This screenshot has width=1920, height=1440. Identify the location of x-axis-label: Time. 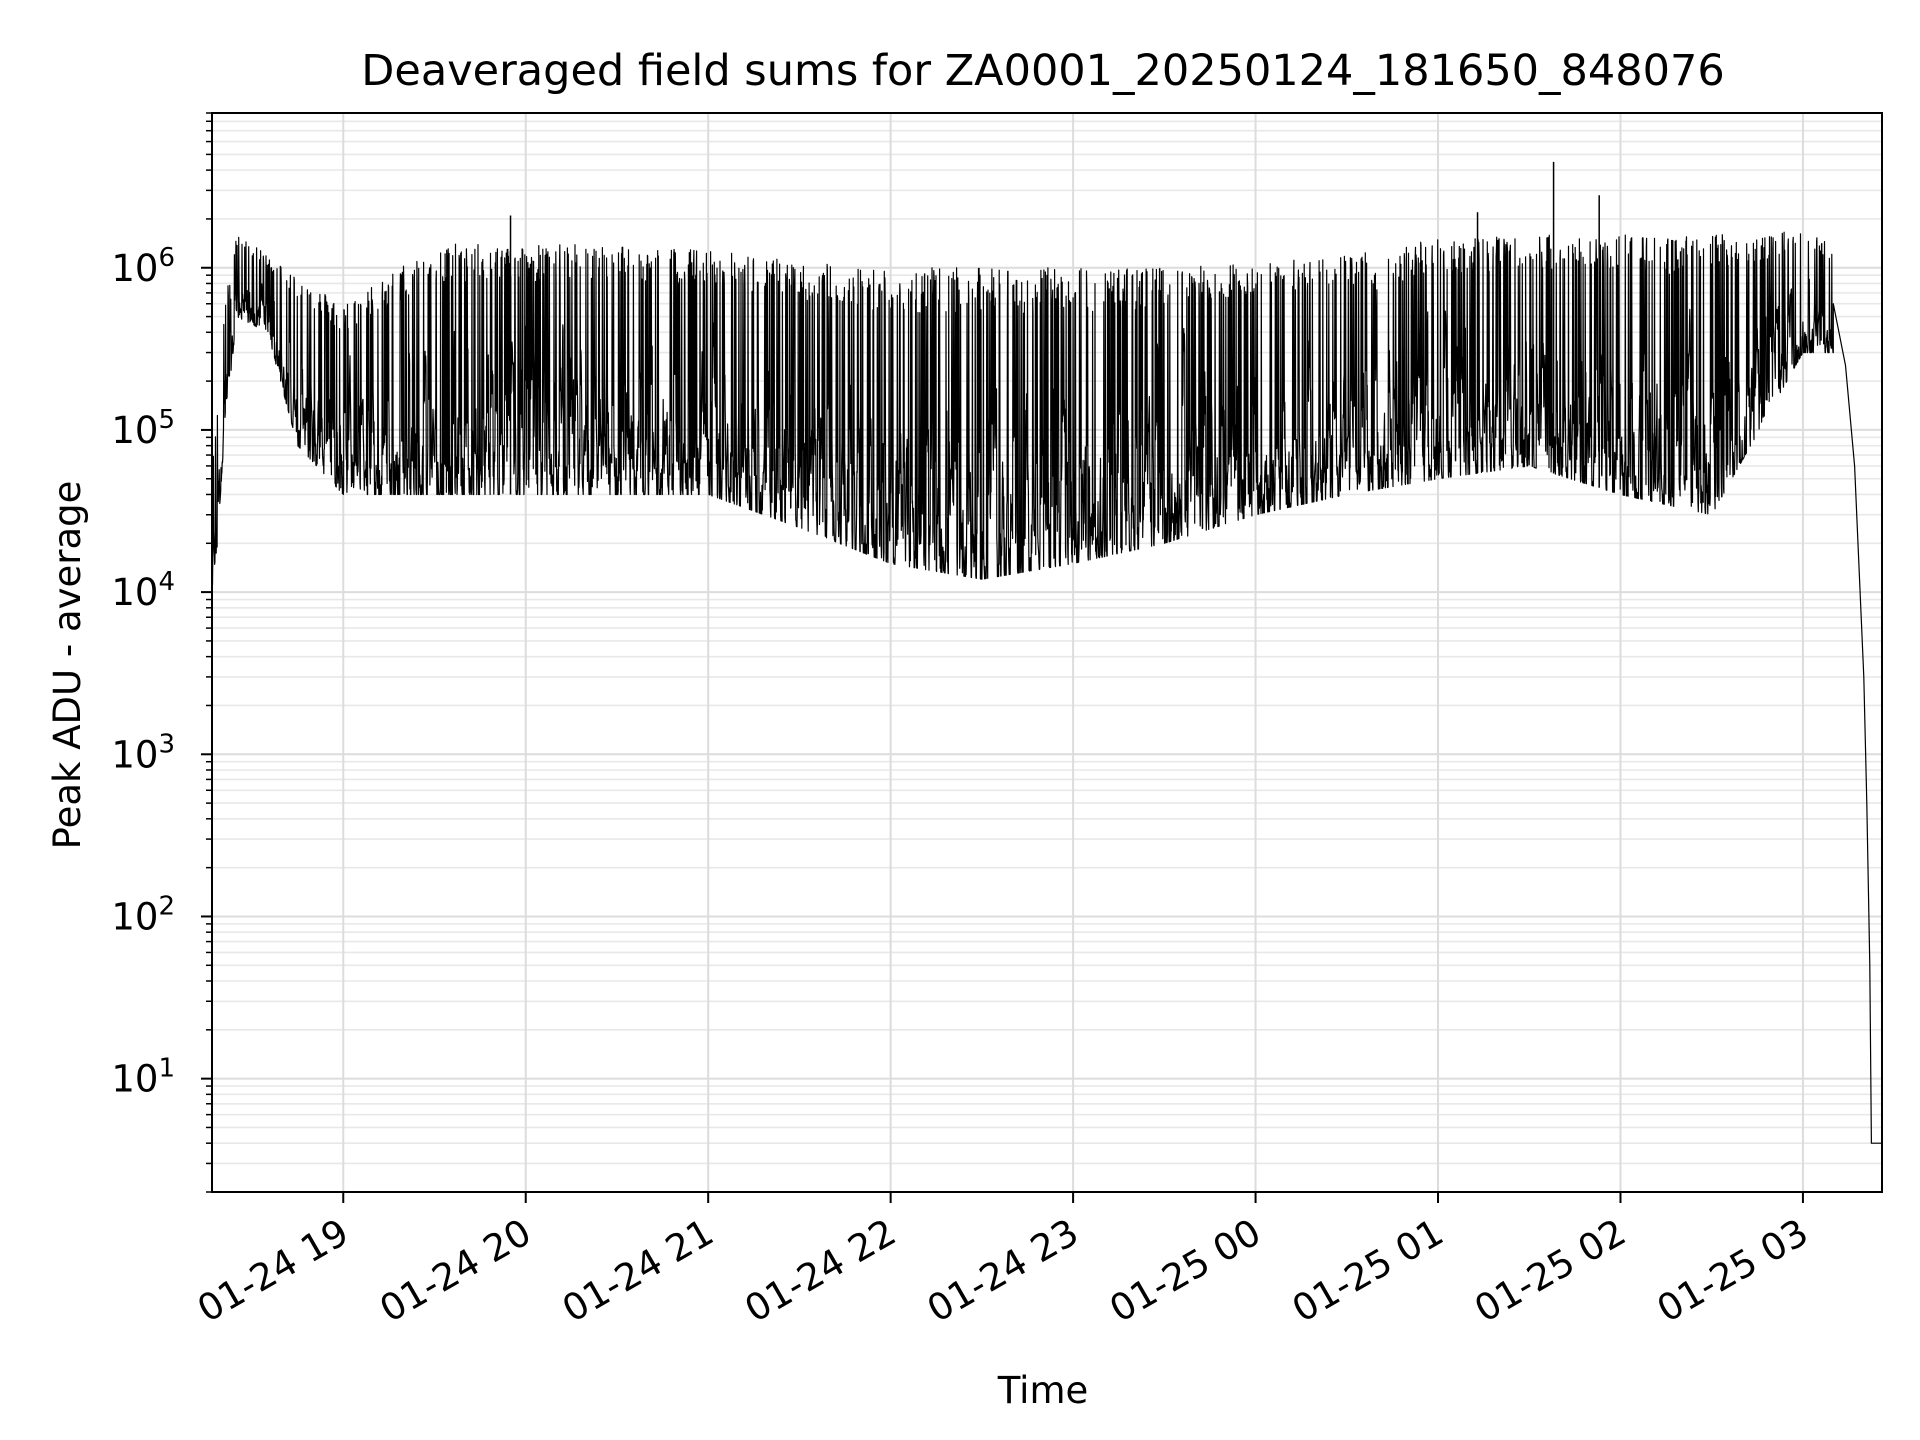
(1043, 1390).